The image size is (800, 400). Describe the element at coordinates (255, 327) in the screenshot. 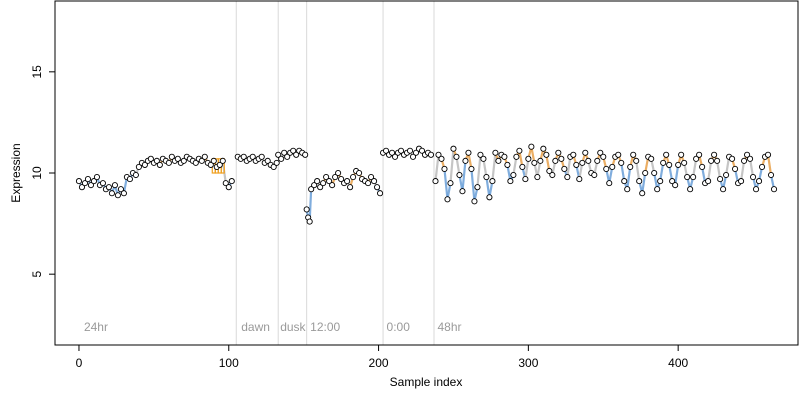

I see `segment-label: dawn` at that location.